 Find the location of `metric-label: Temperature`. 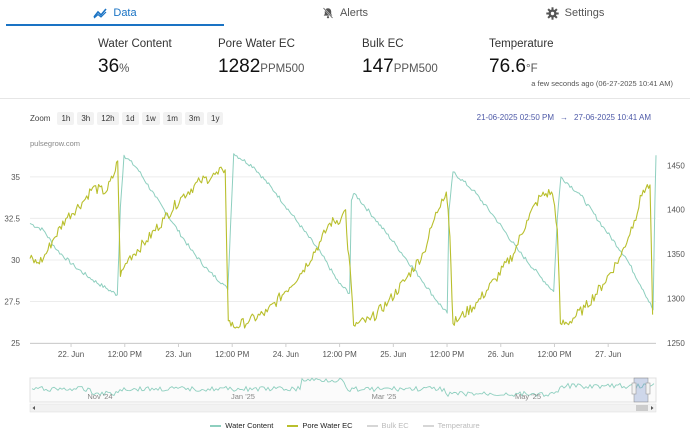

metric-label: Temperature is located at coordinates (521, 44).